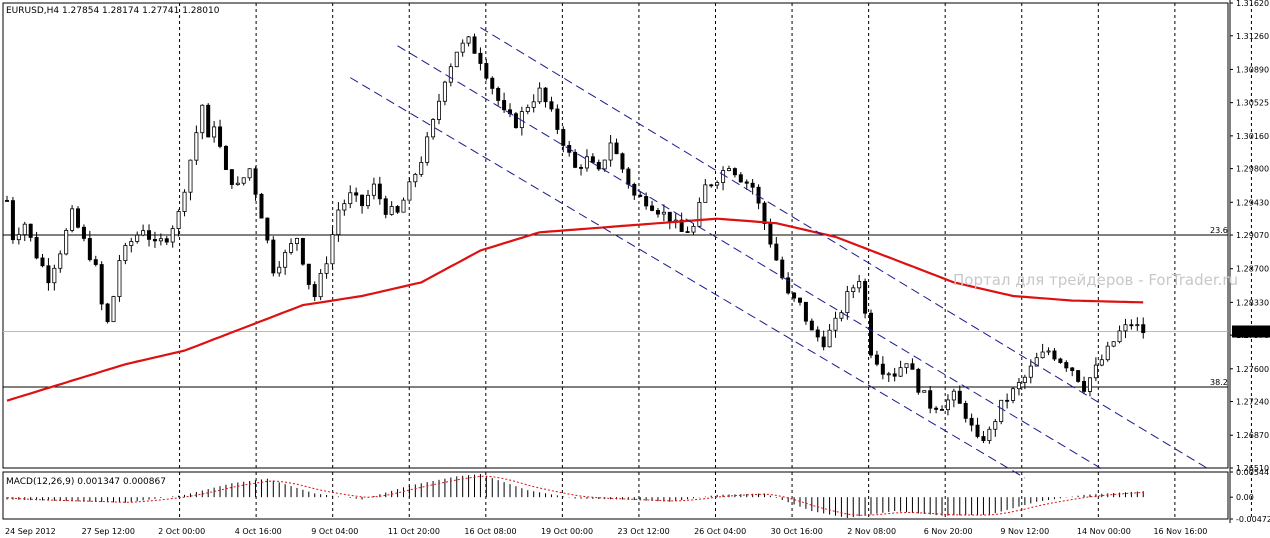 The image size is (1270, 538). I want to click on time-tick-label: 26 Oct 04:00, so click(720, 531).